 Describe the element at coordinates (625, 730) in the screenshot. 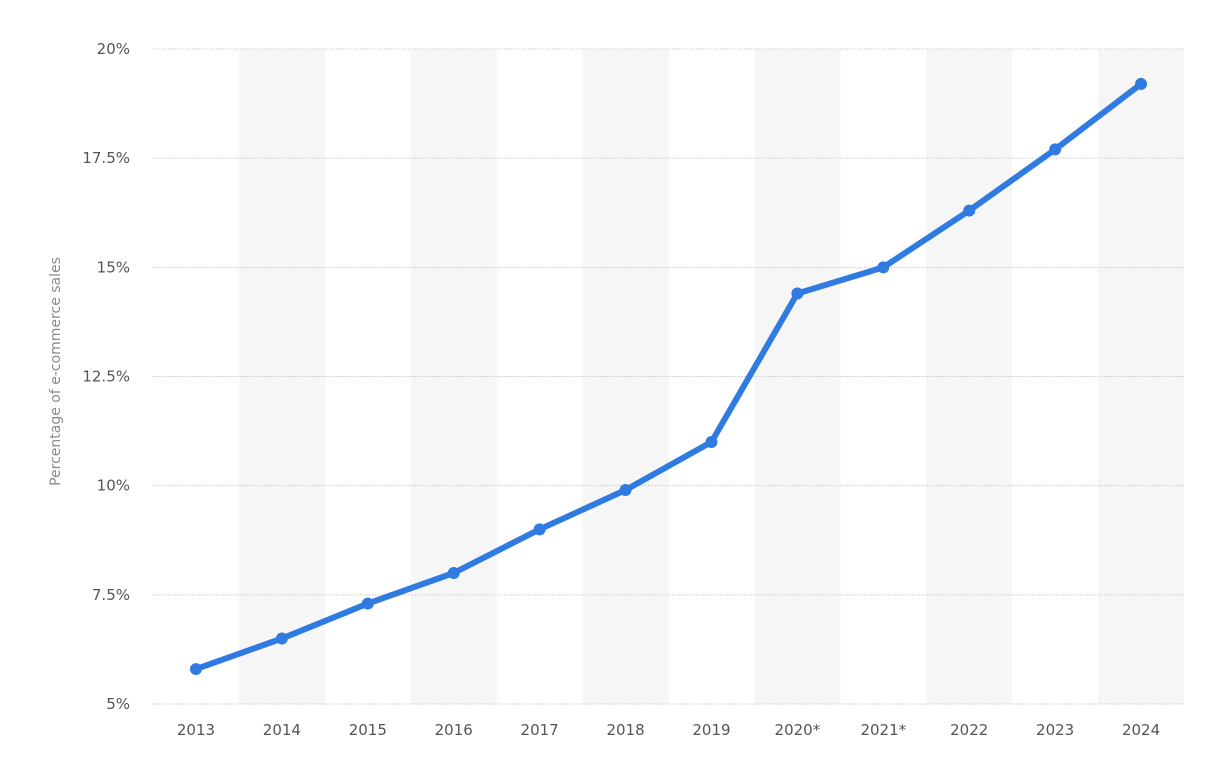

I see `x-tick-label: 2018` at that location.